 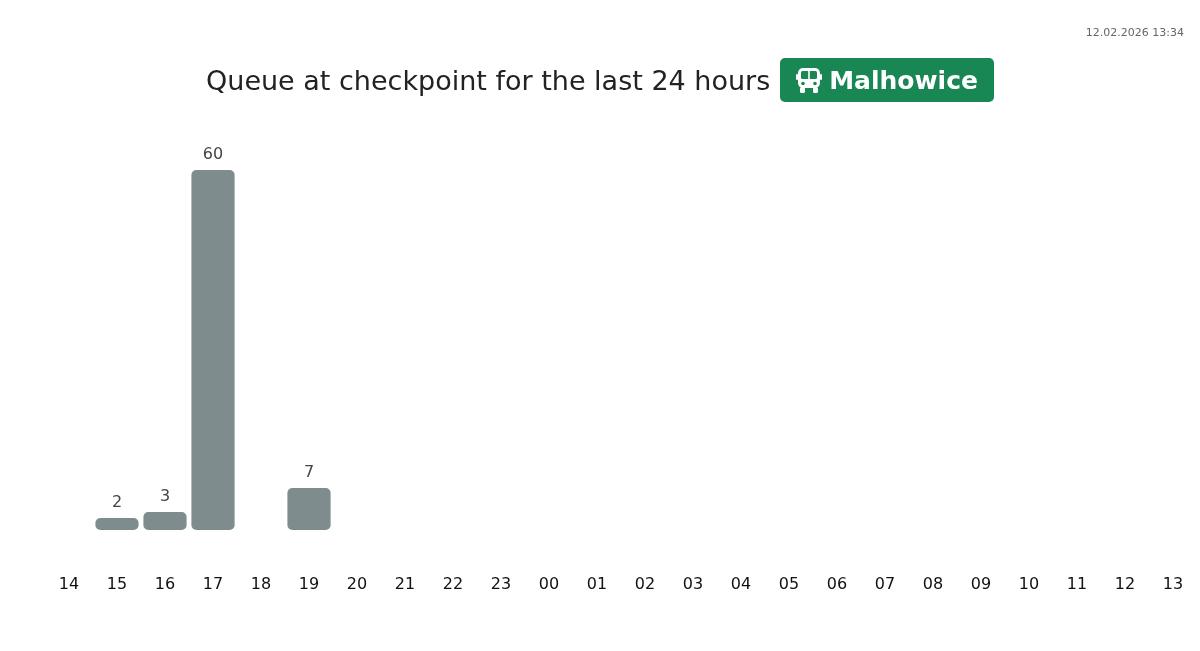 I want to click on x-tick-label: 06, so click(x=837, y=583).